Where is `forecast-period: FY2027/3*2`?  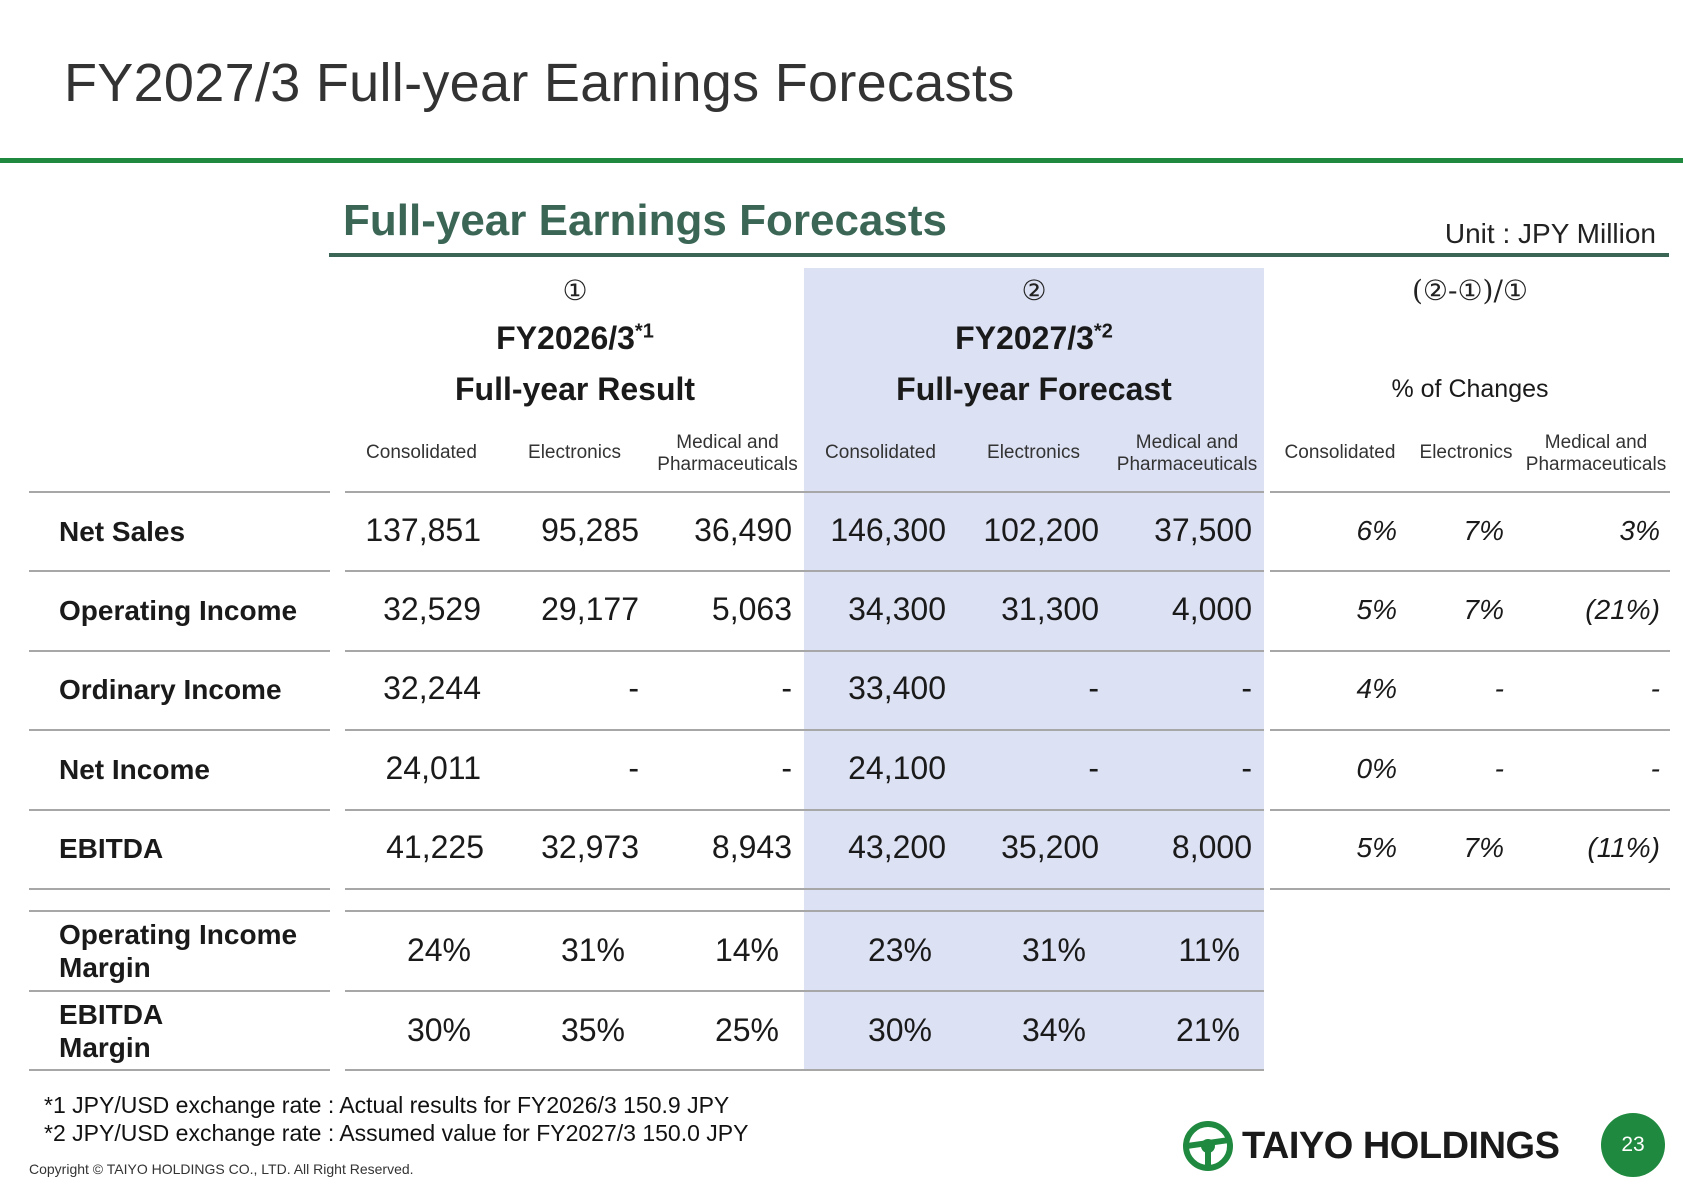 forecast-period: FY2027/3*2 is located at coordinates (1034, 338).